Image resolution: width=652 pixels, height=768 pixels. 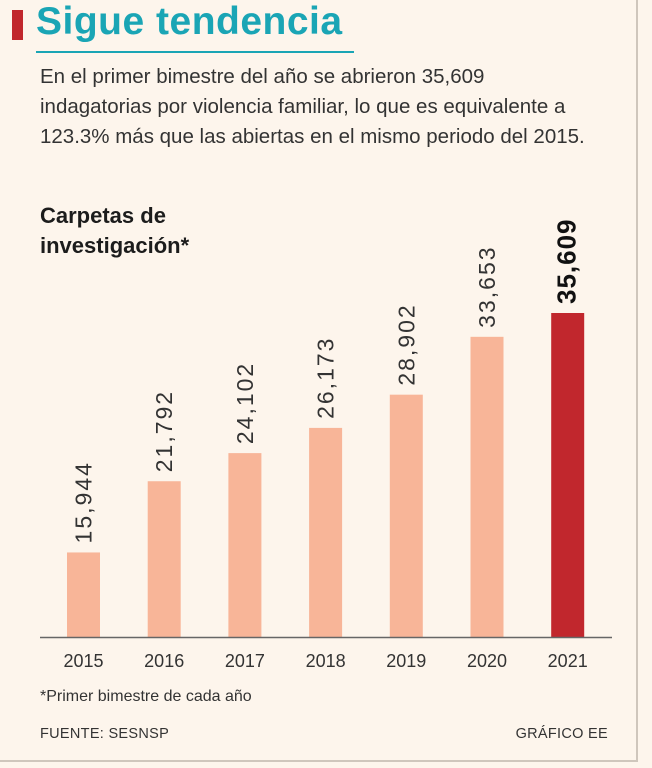 I want to click on credit-label: GRÁFICO EE, so click(x=561, y=734).